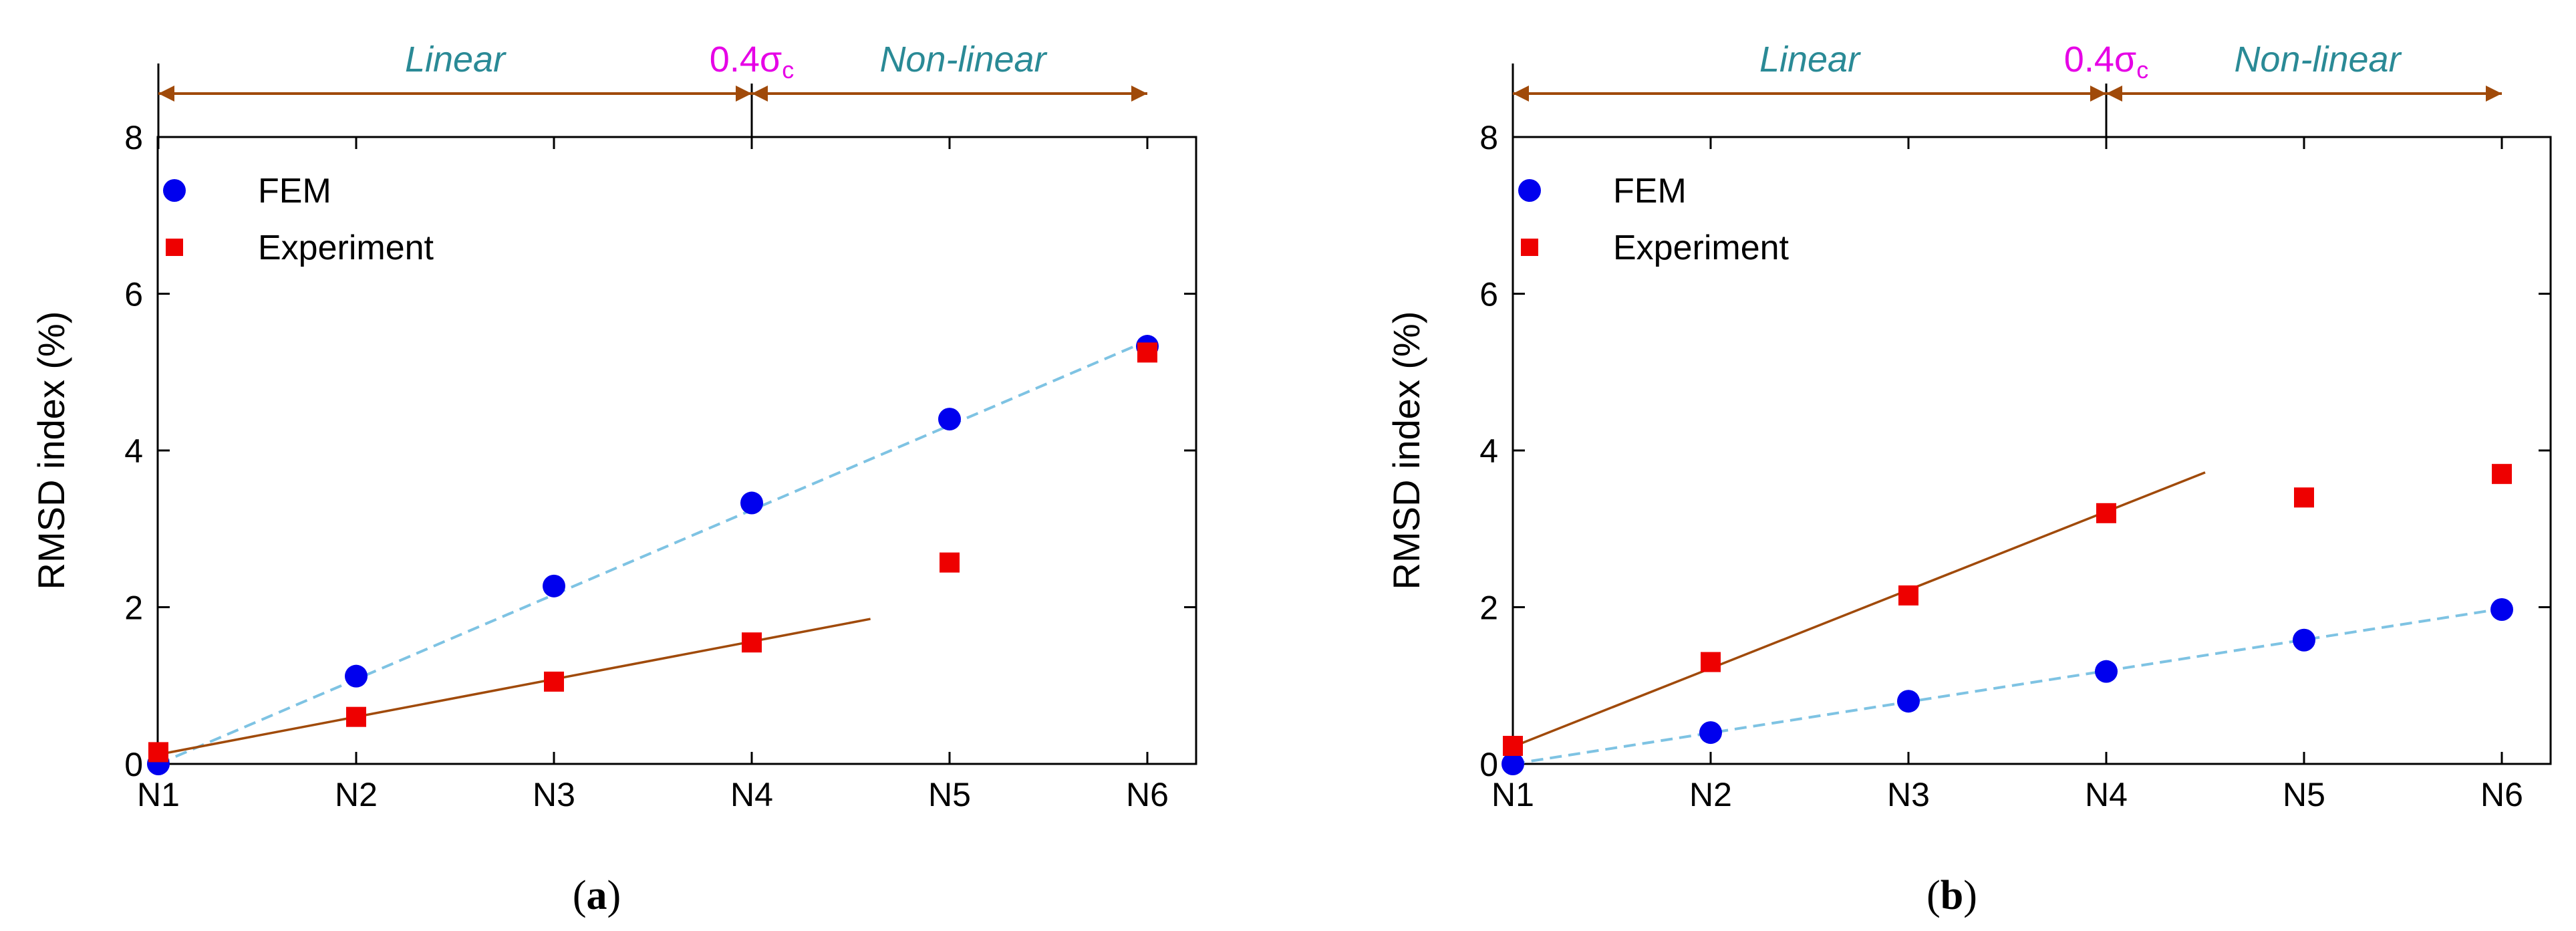  Describe the element at coordinates (1933, 896) in the screenshot. I see `panel-b-panel-label-open: (` at that location.